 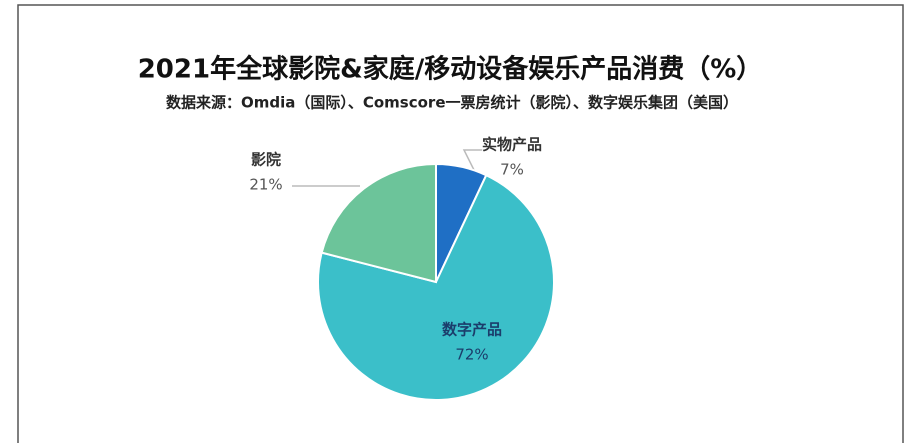 What do you see at coordinates (266, 160) in the screenshot?
I see `slice-label: 影院` at bounding box center [266, 160].